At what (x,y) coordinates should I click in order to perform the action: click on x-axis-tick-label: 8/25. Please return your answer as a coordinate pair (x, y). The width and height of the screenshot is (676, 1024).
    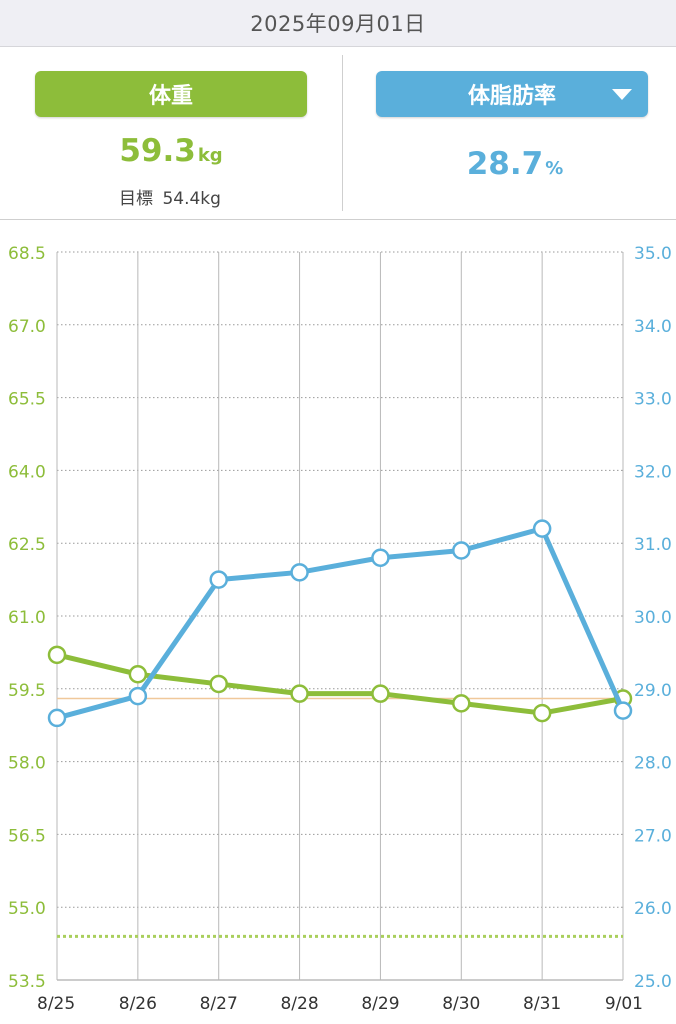
    Looking at the image, I should click on (56, 1004).